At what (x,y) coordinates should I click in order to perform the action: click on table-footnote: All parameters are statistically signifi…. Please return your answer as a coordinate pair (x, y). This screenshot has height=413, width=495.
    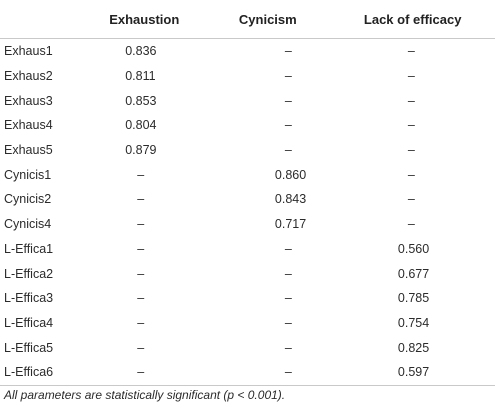
    Looking at the image, I should click on (145, 395).